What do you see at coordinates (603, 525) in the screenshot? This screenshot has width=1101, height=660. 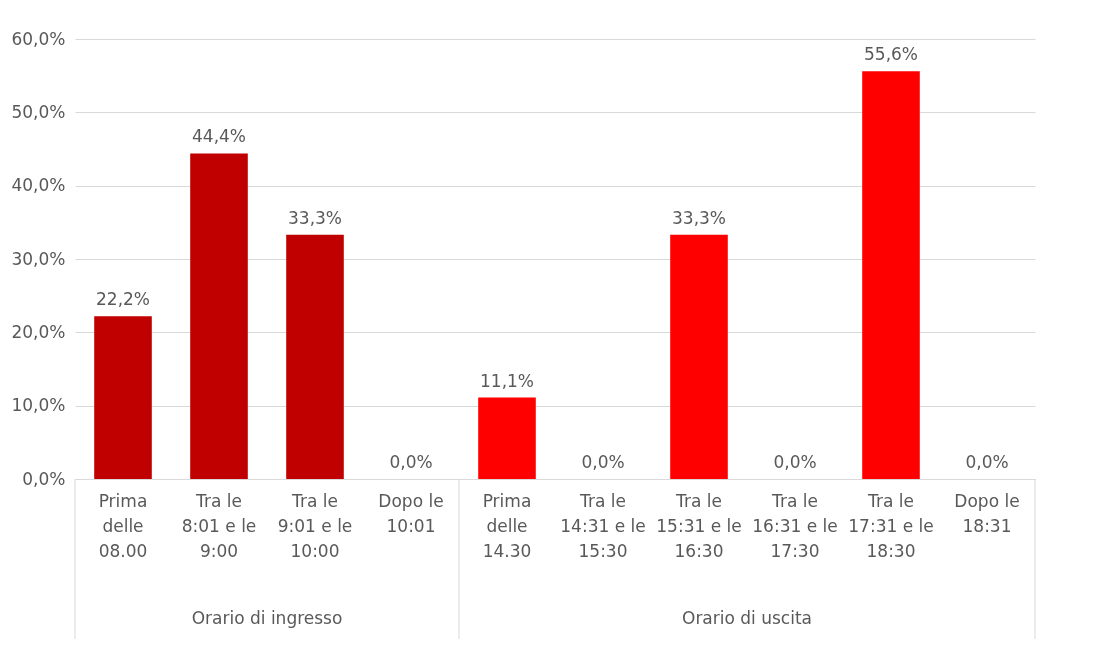 I see `x-tick-label: Tra le 14:31 e le 15:30` at bounding box center [603, 525].